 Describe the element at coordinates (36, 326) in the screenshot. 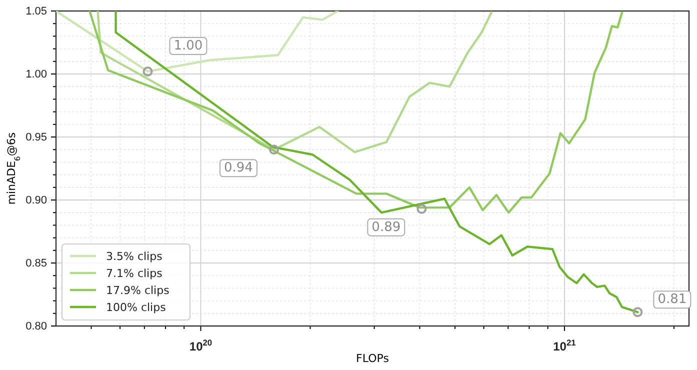

I see `y-tick-label: 0.80` at that location.